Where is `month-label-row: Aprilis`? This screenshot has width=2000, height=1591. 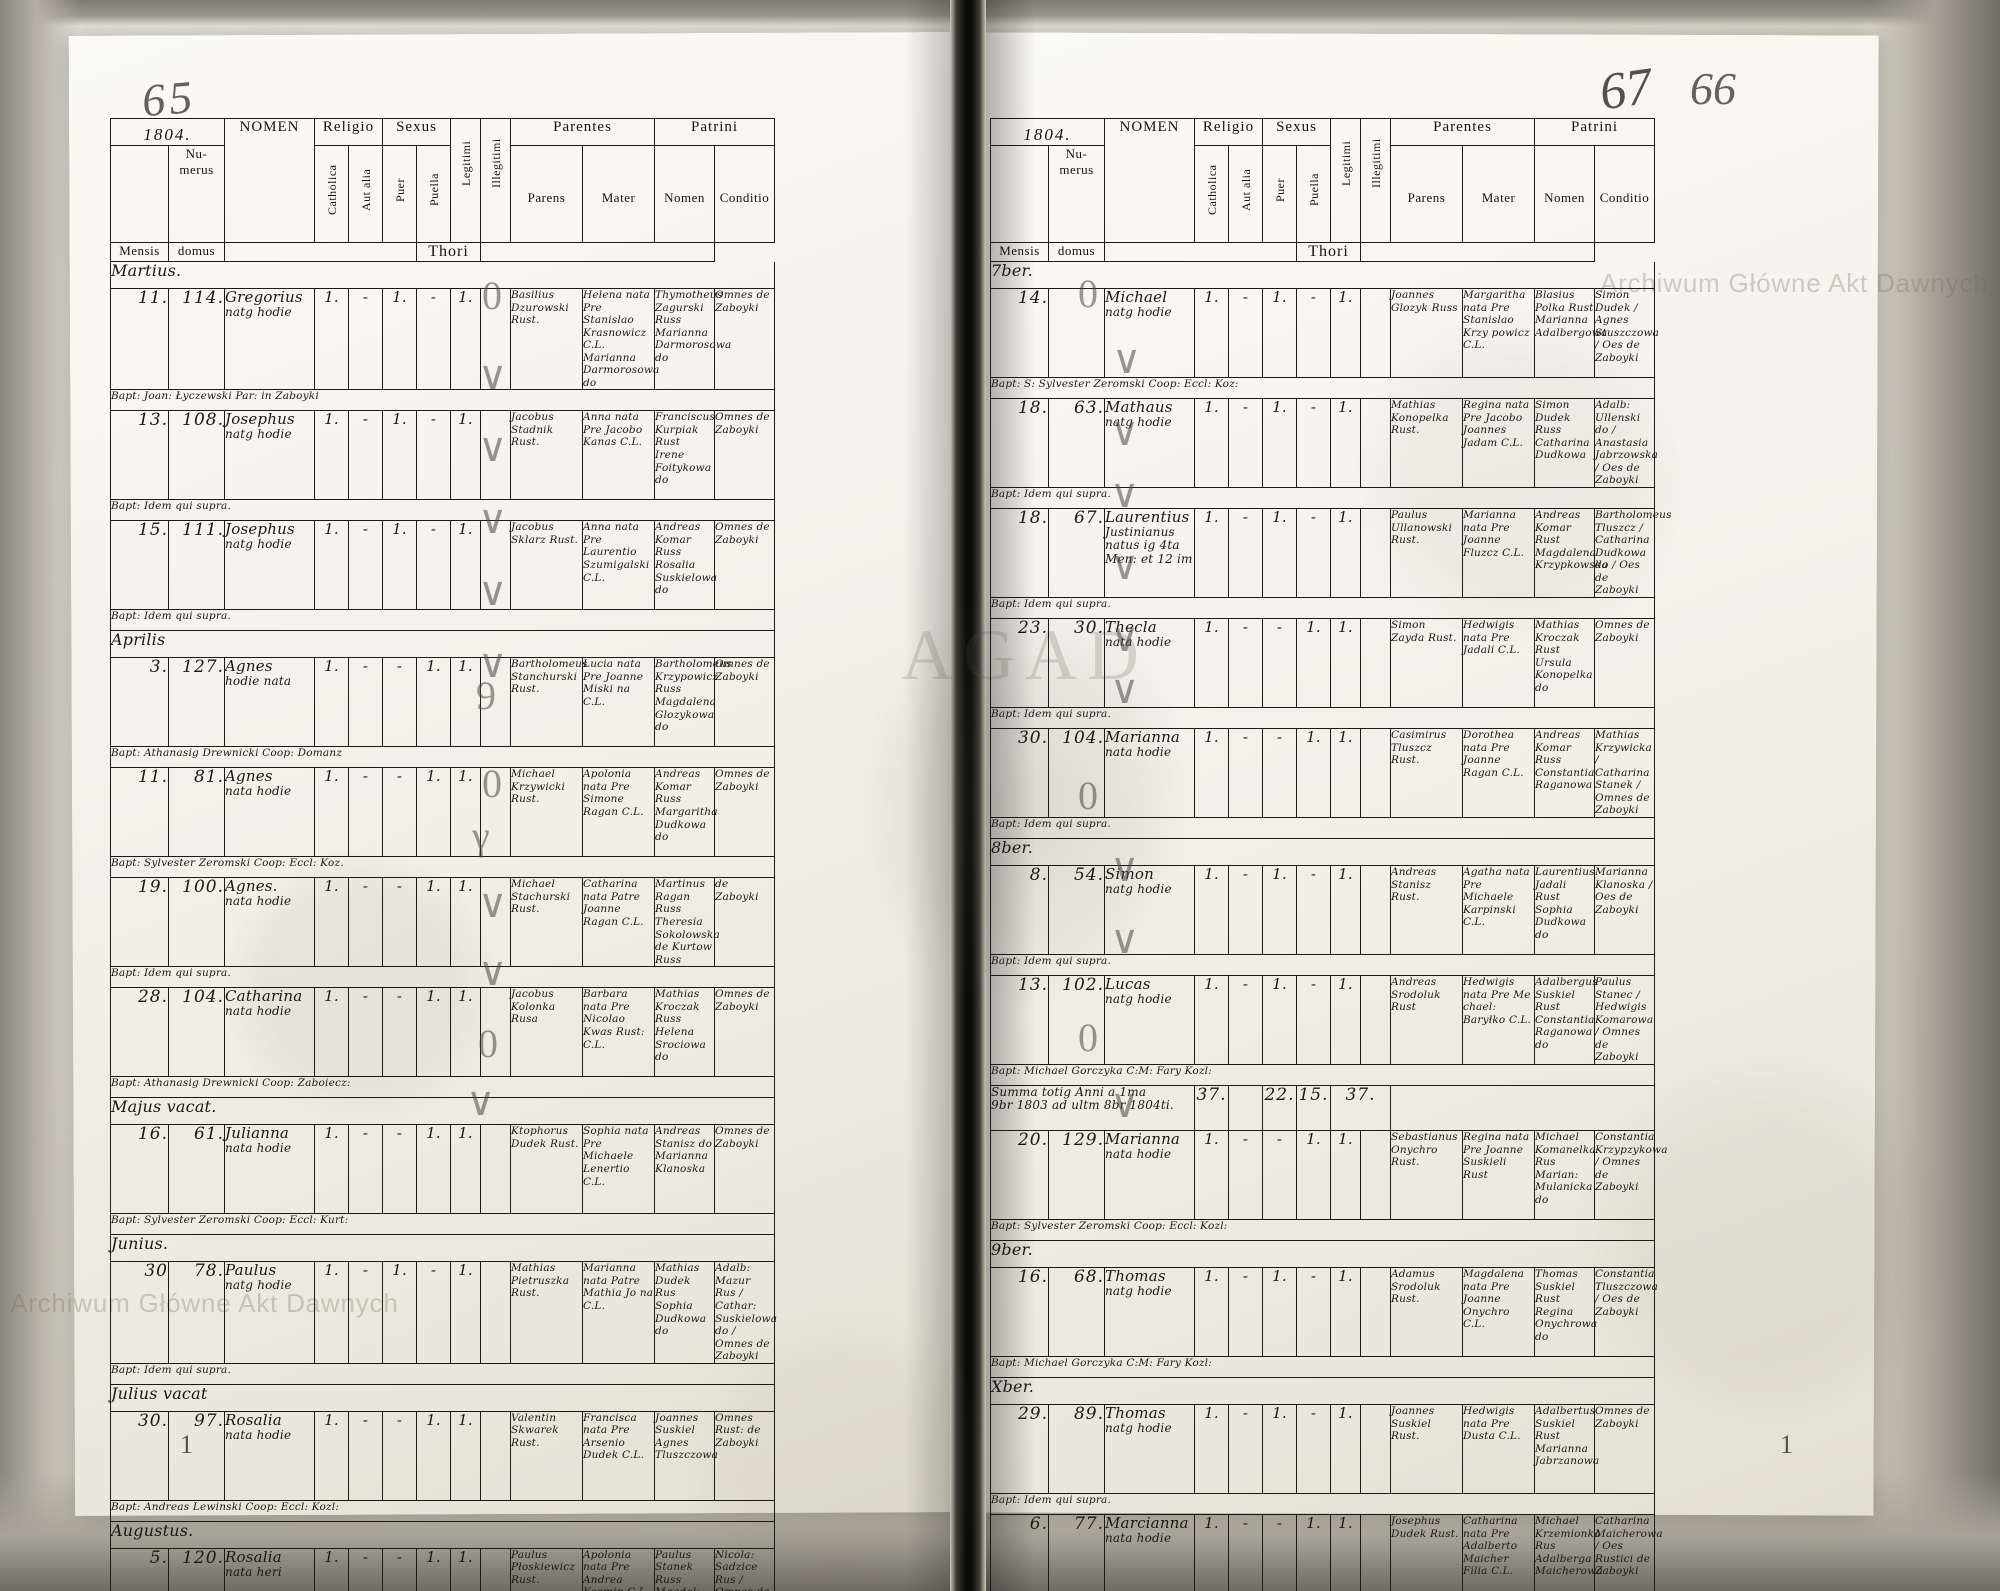 month-label-row: Aprilis is located at coordinates (442, 644).